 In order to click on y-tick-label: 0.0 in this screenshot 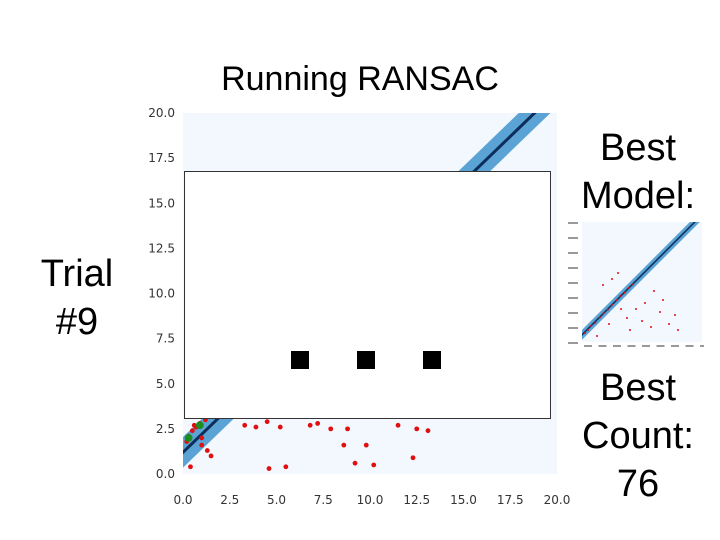, I will do `click(165, 474)`.